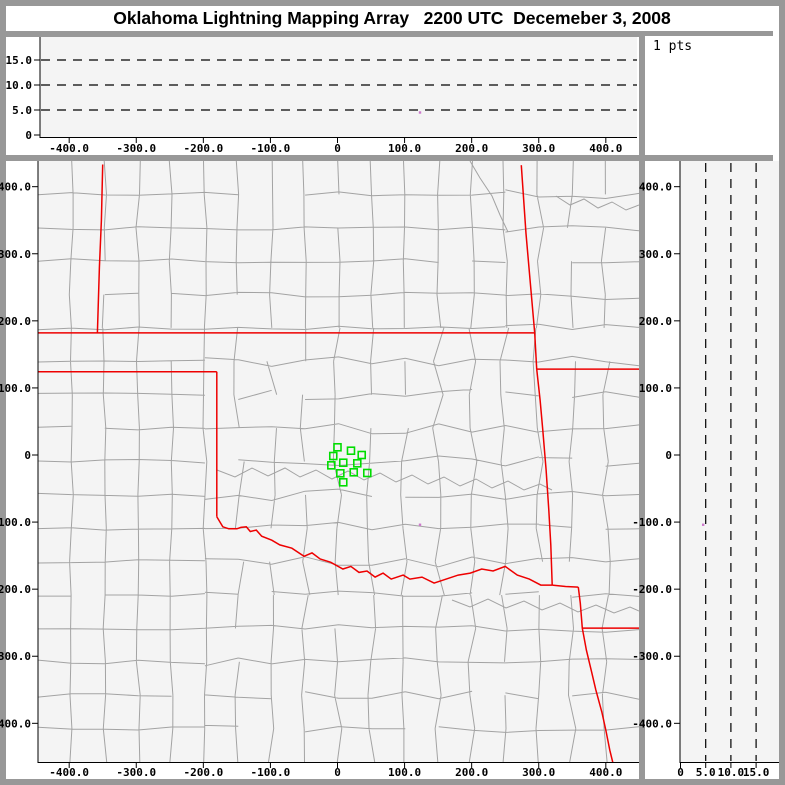 This screenshot has width=785, height=785. I want to click on state-border-colorado-kansas, so click(100, 248).